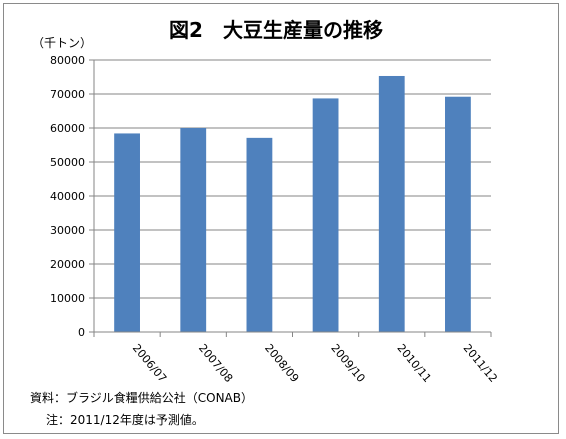 The width and height of the screenshot is (566, 439). What do you see at coordinates (125, 420) in the screenshot?
I see `footnote: 注：2011/12年度は予測値。` at bounding box center [125, 420].